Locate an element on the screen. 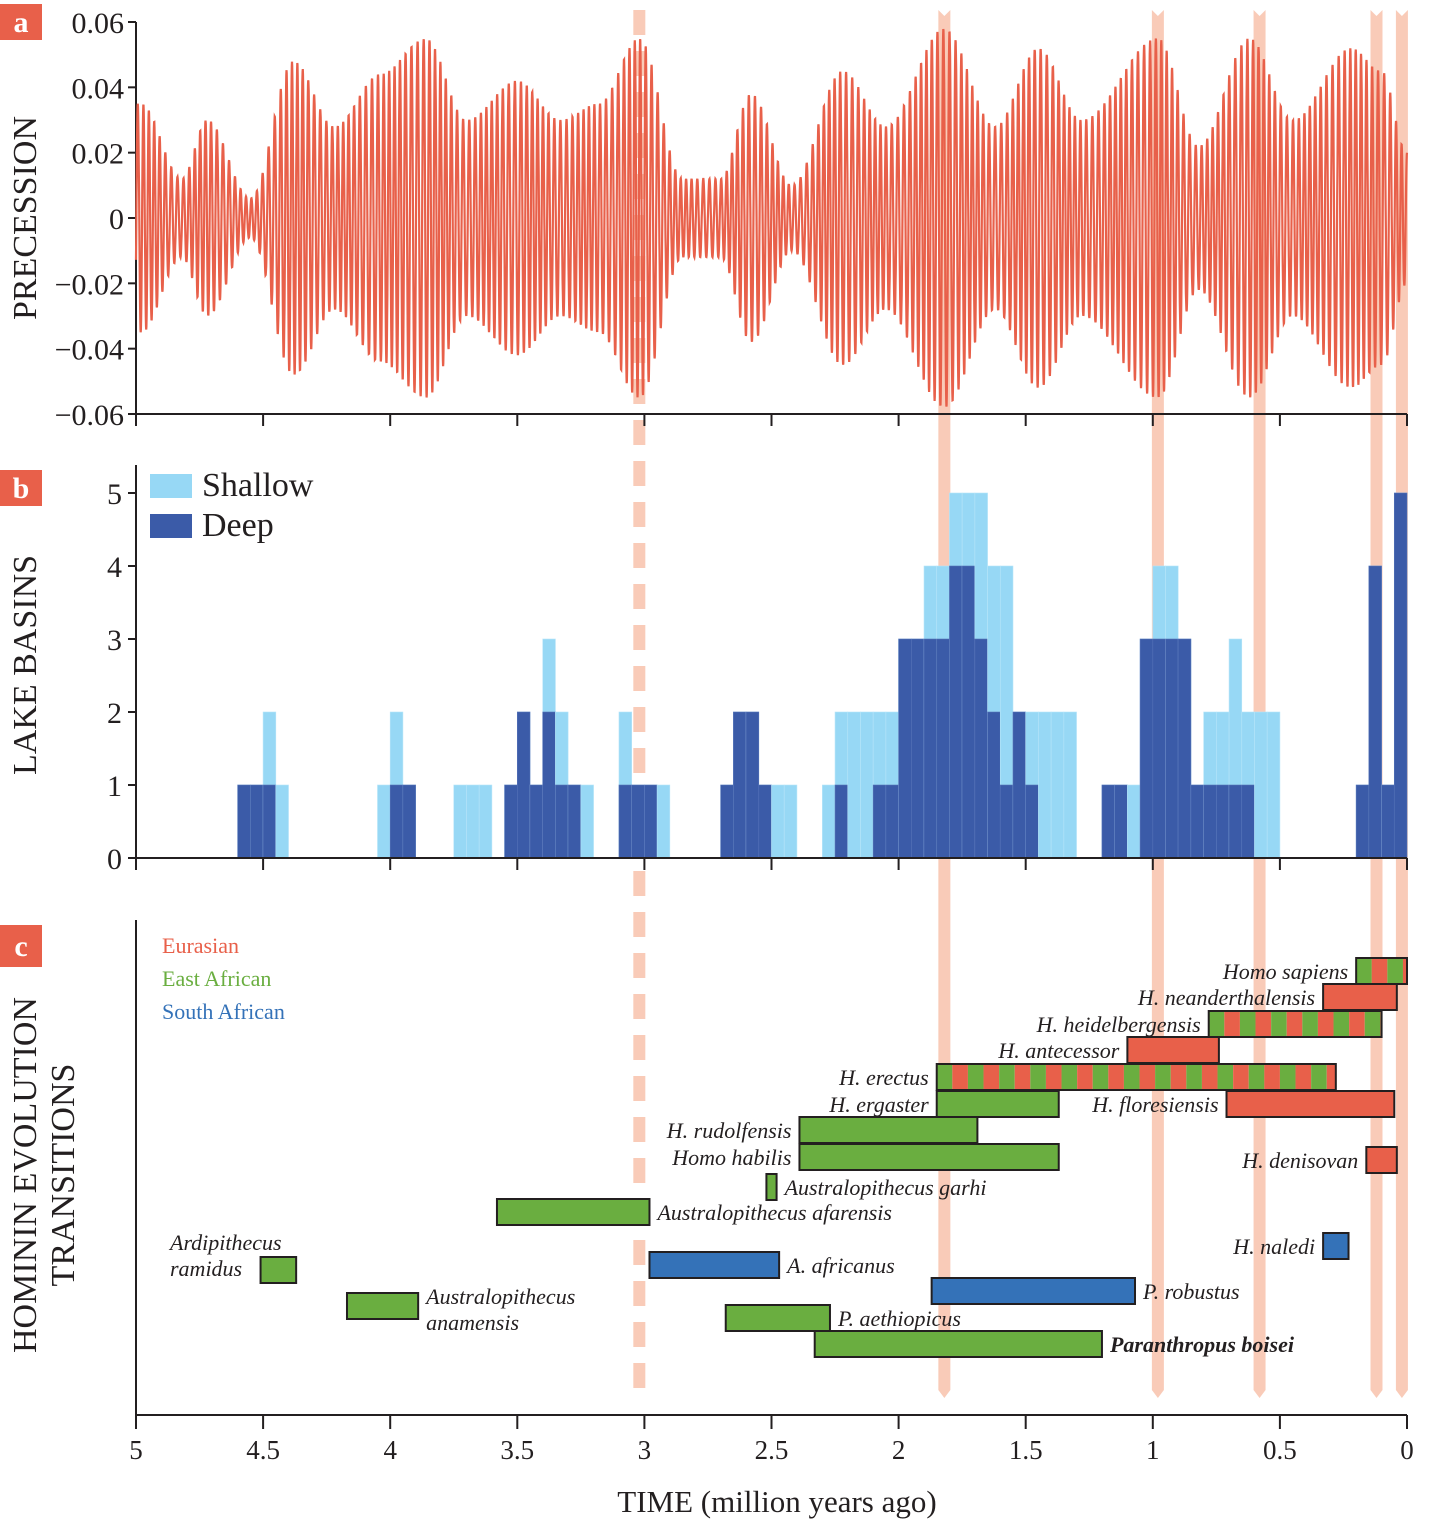 Image resolution: width=1440 pixels, height=1520 pixels. species-bar: H. erectus is located at coordinates (1087, 1077).